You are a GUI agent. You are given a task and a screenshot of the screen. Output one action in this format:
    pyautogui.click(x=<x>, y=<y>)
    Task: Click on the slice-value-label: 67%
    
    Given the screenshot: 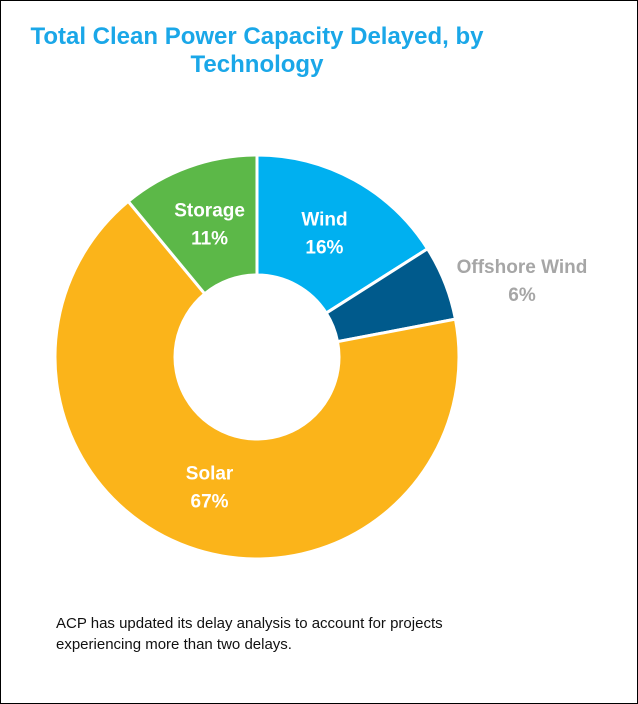 What is the action you would take?
    pyautogui.click(x=210, y=502)
    